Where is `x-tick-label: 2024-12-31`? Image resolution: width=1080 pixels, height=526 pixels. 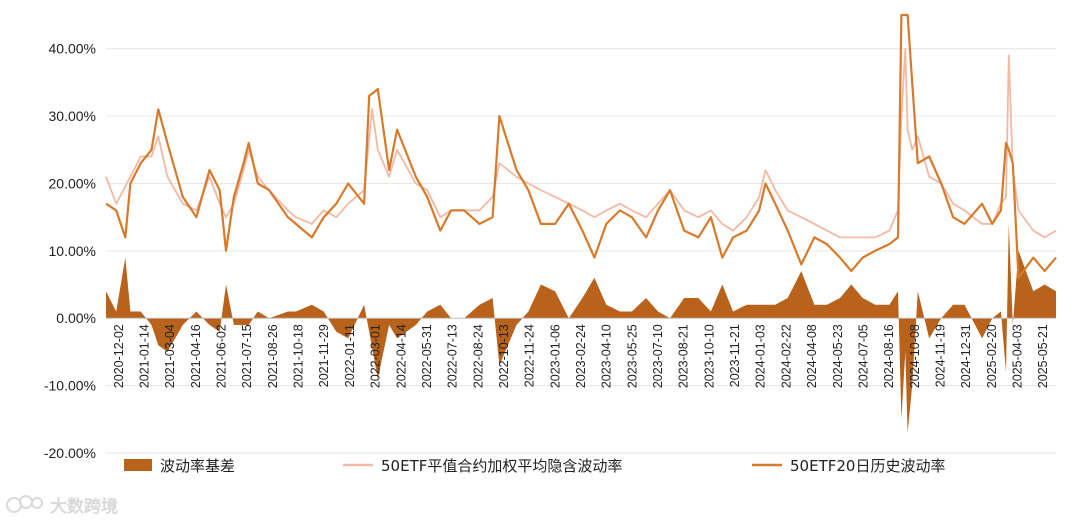
x-tick-label: 2024-12-31 is located at coordinates (966, 356).